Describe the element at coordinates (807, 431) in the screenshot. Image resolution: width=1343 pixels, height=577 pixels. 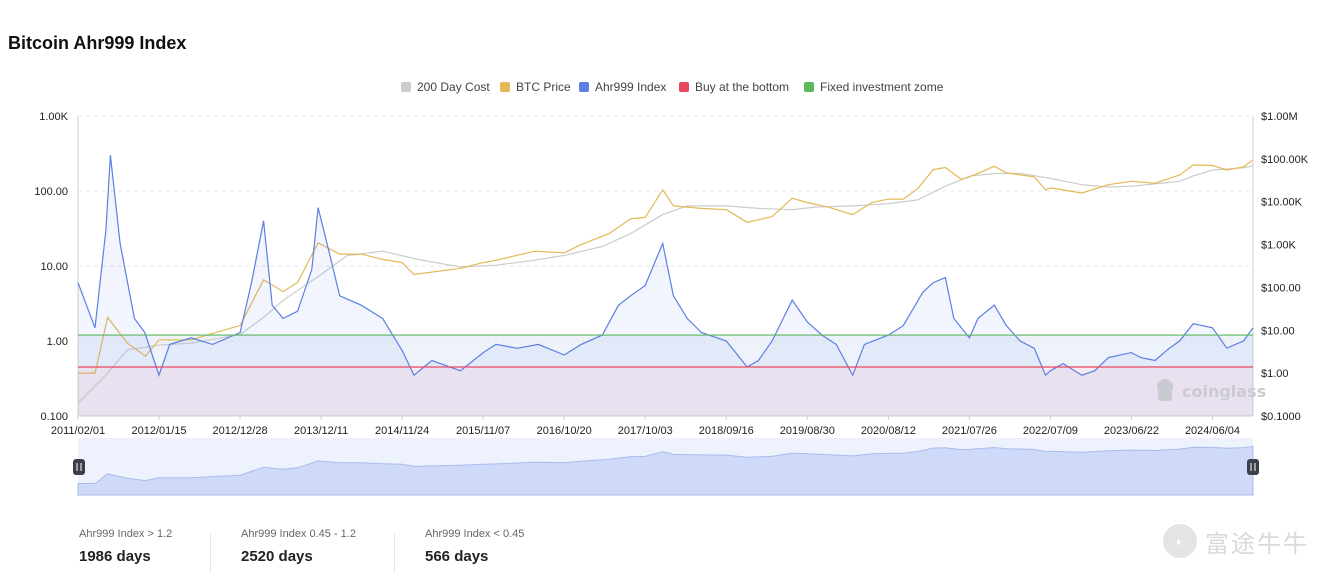
I see `x-axis-tick-label: 2019/08/30` at that location.